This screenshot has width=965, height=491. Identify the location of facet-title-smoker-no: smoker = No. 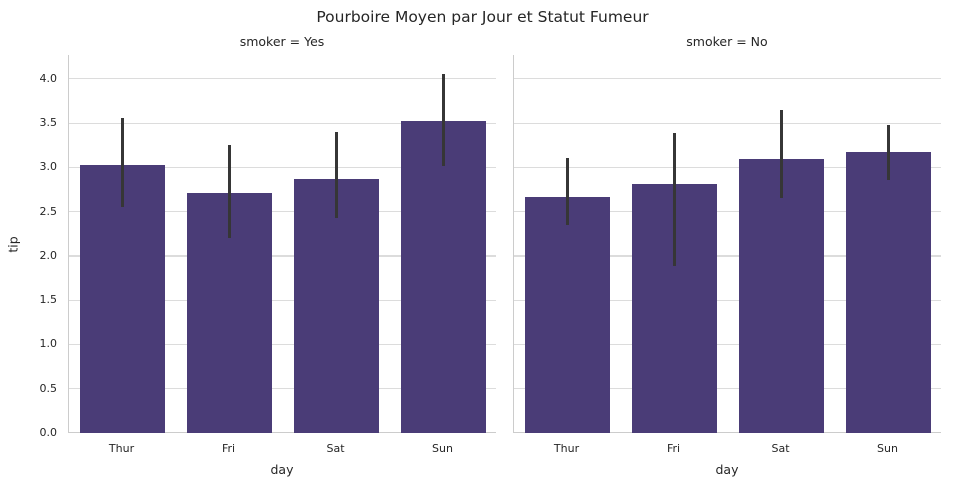
(727, 41).